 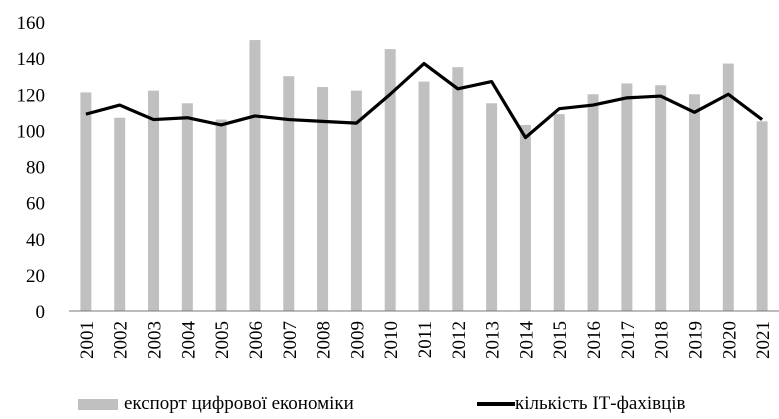 What do you see at coordinates (31, 59) in the screenshot?
I see `y-tick-label: 140` at bounding box center [31, 59].